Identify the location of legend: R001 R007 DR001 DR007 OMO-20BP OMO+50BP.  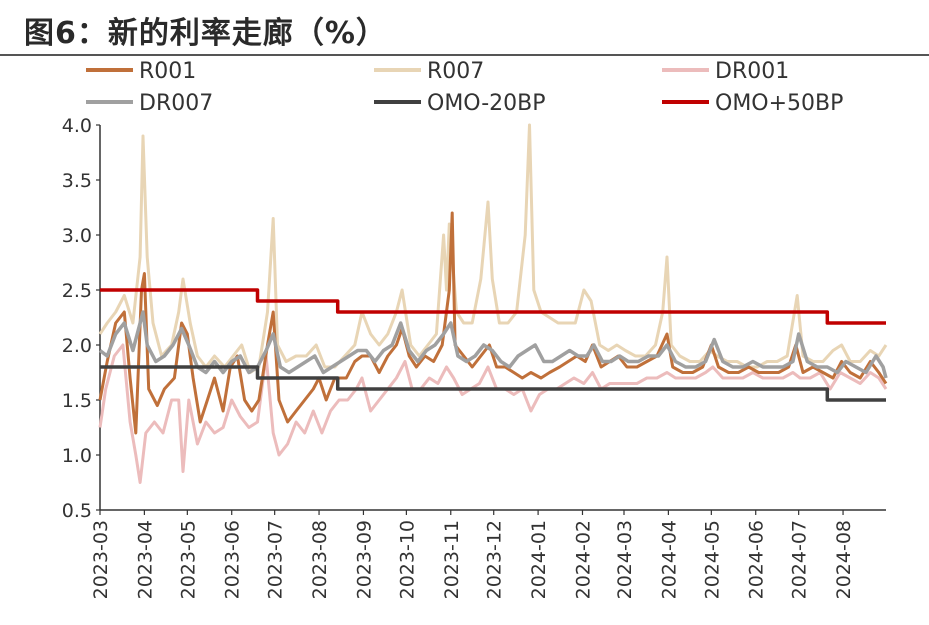
(464, 87).